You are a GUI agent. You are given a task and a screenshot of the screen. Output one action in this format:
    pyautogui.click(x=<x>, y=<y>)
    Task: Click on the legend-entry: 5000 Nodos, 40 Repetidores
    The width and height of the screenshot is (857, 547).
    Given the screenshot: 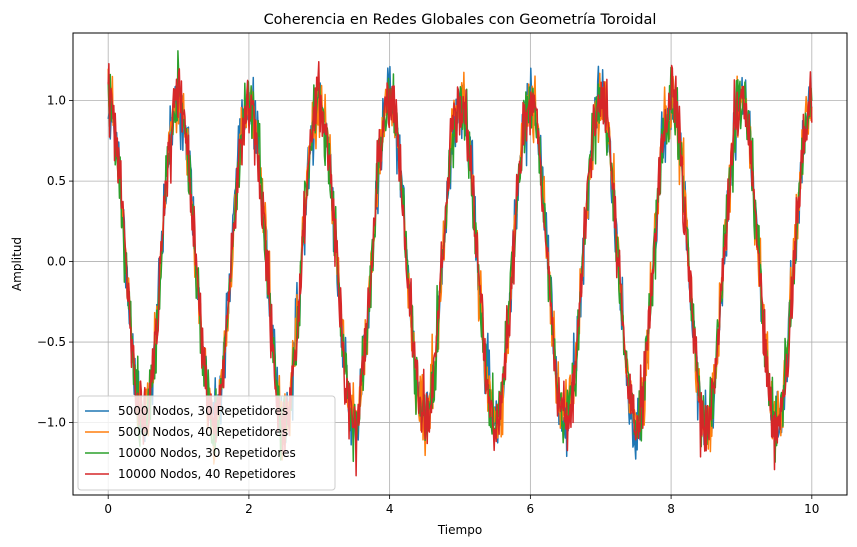 What is the action you would take?
    pyautogui.click(x=203, y=432)
    